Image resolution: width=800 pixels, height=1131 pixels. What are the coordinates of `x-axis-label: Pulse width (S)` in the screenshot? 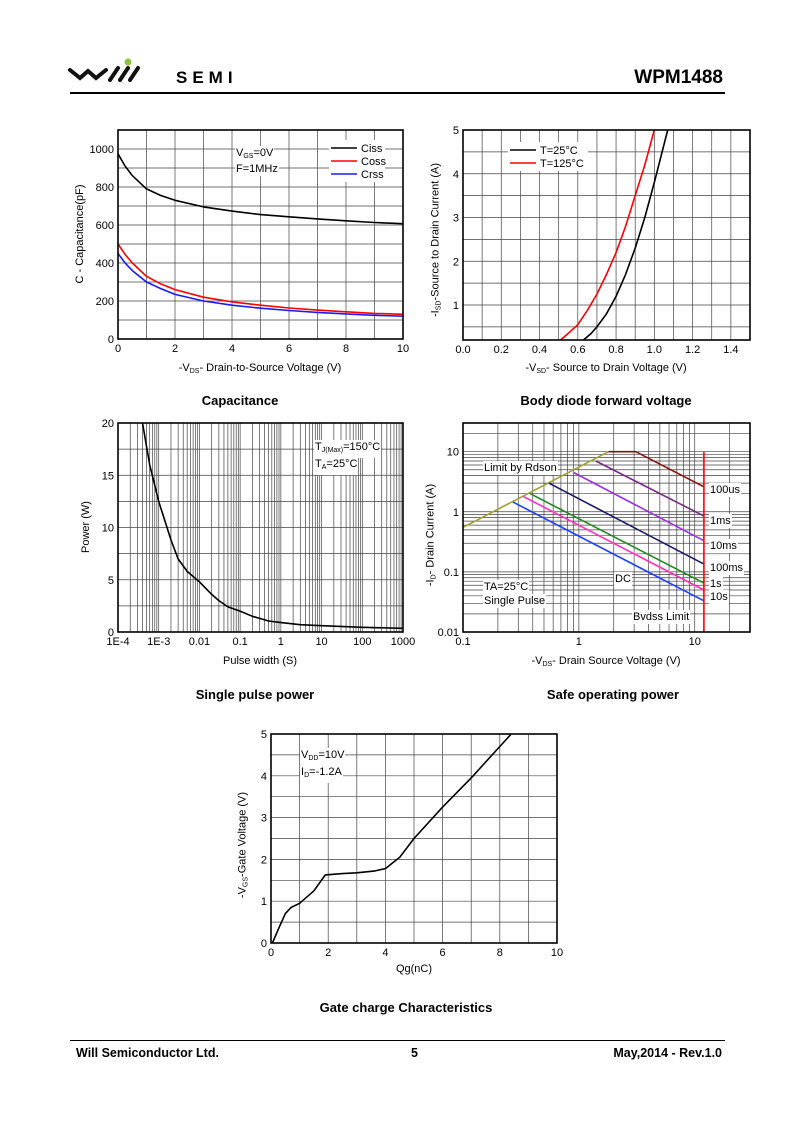 It's located at (260, 661).